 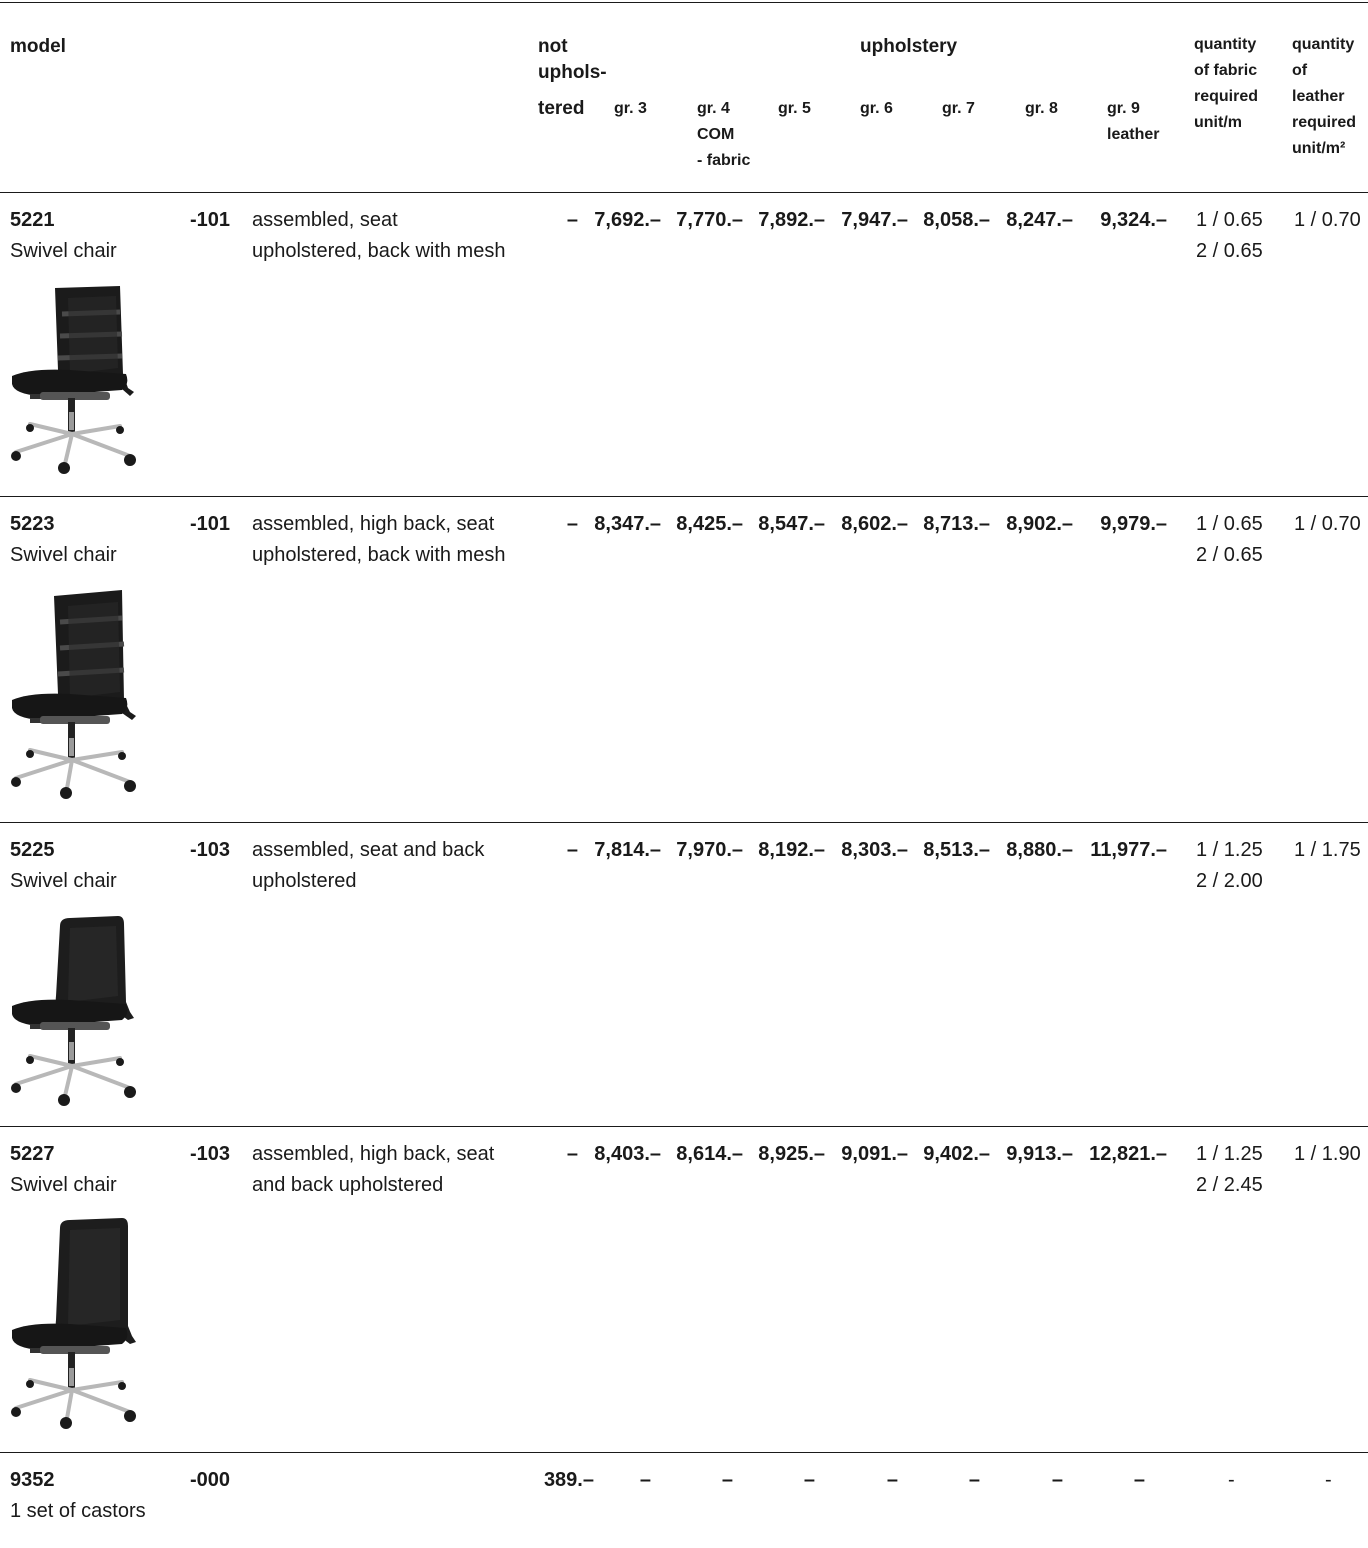 I want to click on header-group-9-leather: leather, so click(x=1133, y=134).